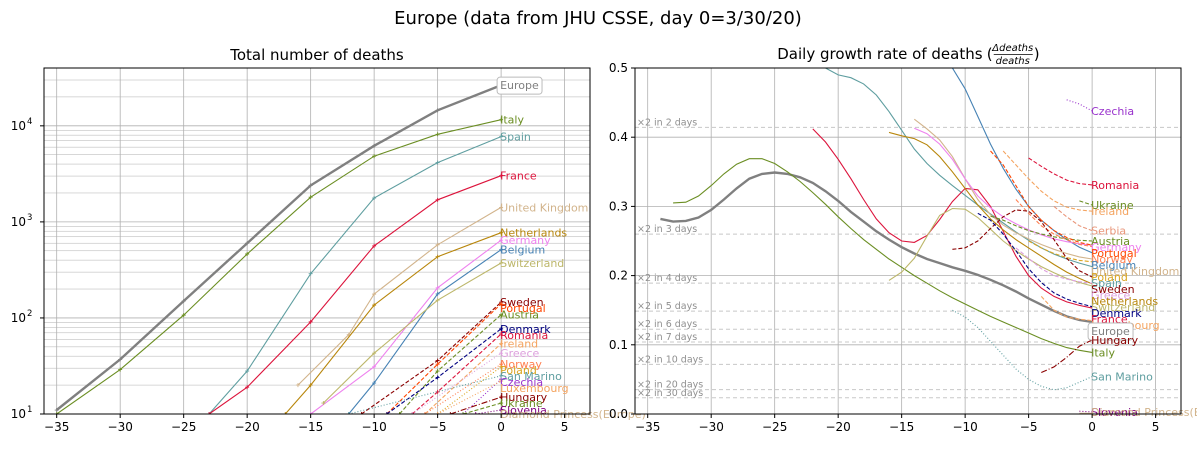 This screenshot has width=1197, height=450. Describe the element at coordinates (531, 376) in the screenshot. I see `left-series-label-san-marino: San Marino` at that location.